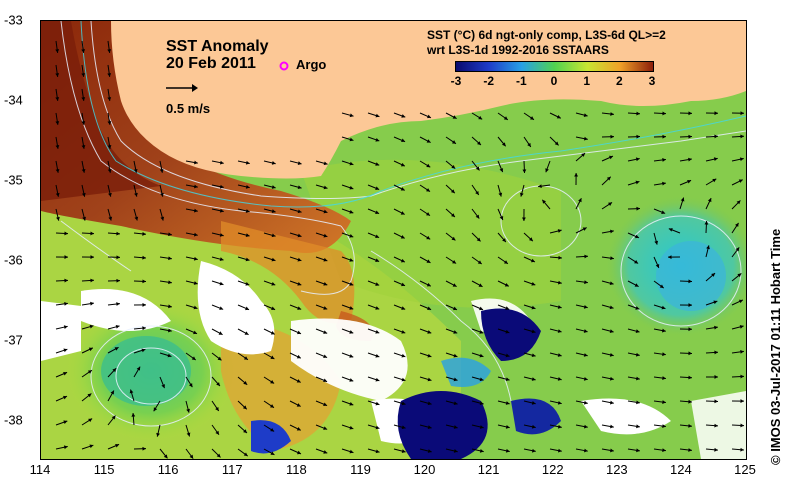 The height and width of the screenshot is (492, 790). Describe the element at coordinates (182, 89) in the screenshot. I see `scale-arrow-icon` at that location.